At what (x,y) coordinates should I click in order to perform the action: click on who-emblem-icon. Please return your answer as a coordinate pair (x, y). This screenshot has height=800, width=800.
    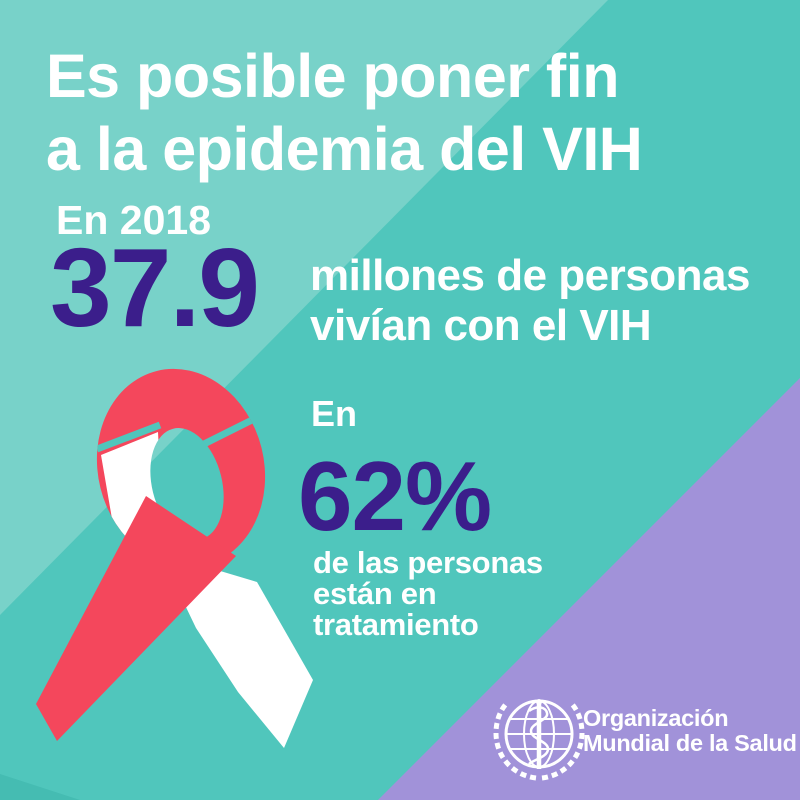
    Looking at the image, I should click on (539, 740).